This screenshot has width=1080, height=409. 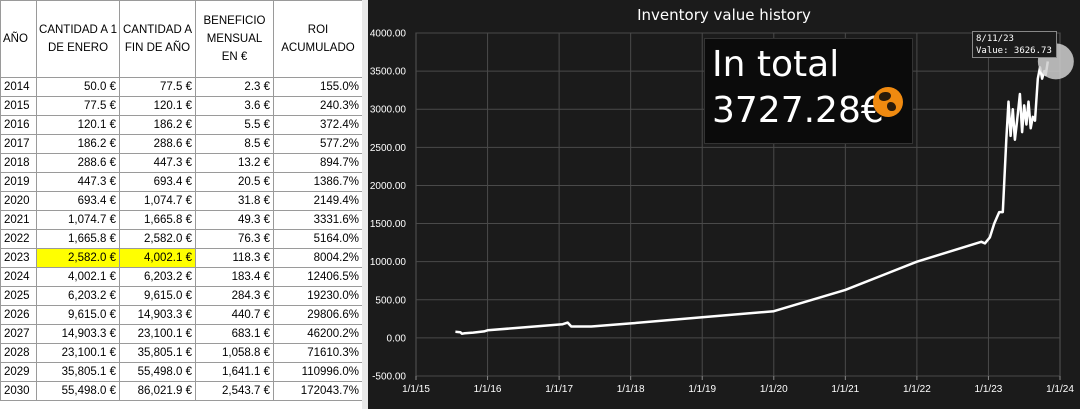 I want to click on cell-start-amount: 120.1 €, so click(x=78, y=125).